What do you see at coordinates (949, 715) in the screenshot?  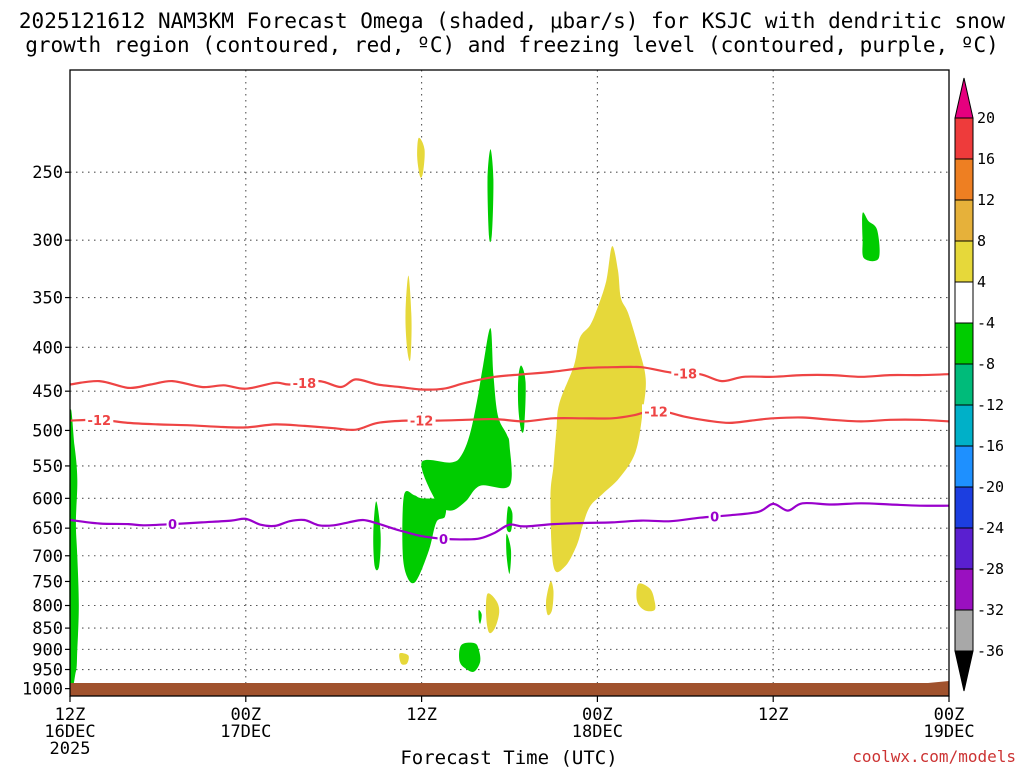 I see `x-tick-label-60-0: 00Z` at bounding box center [949, 715].